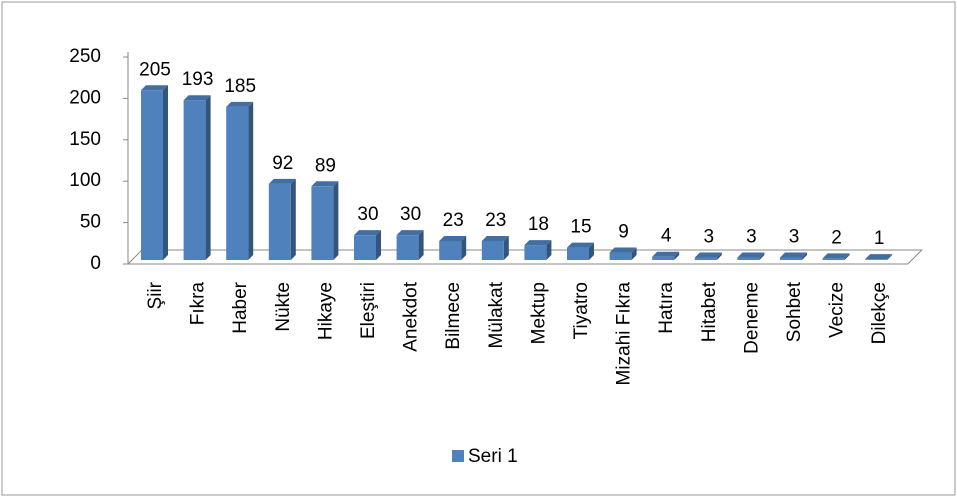 The height and width of the screenshot is (497, 957). Describe the element at coordinates (198, 79) in the screenshot. I see `data-label: 193` at that location.